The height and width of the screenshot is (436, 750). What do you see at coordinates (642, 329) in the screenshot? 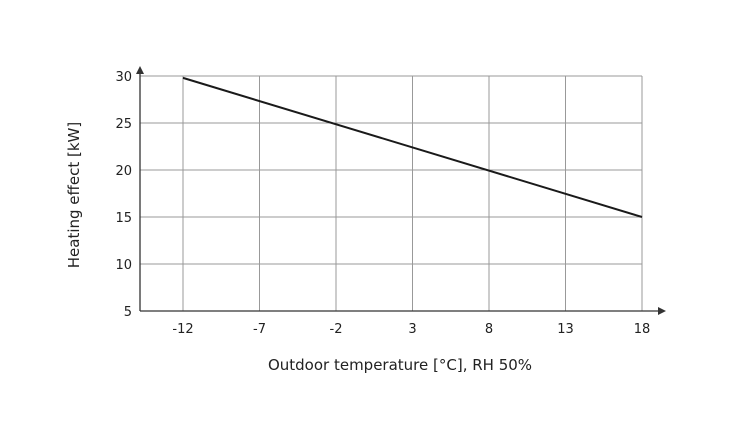
I see `x-tick-label: 18` at bounding box center [642, 329].